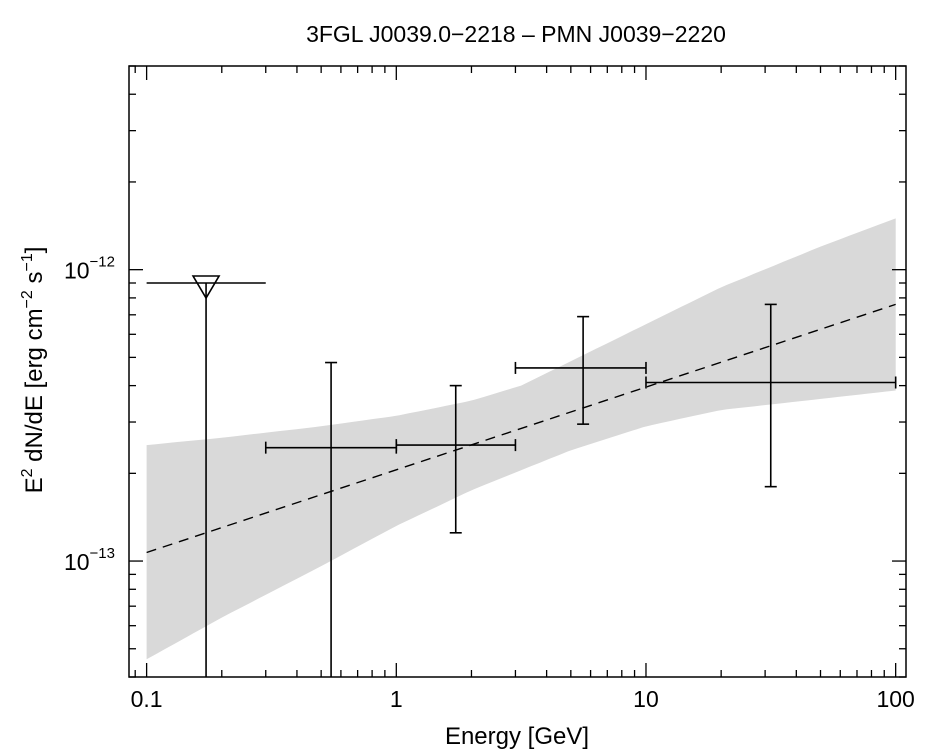  Describe the element at coordinates (206, 287) in the screenshot. I see `upper-limit-triangle` at that location.